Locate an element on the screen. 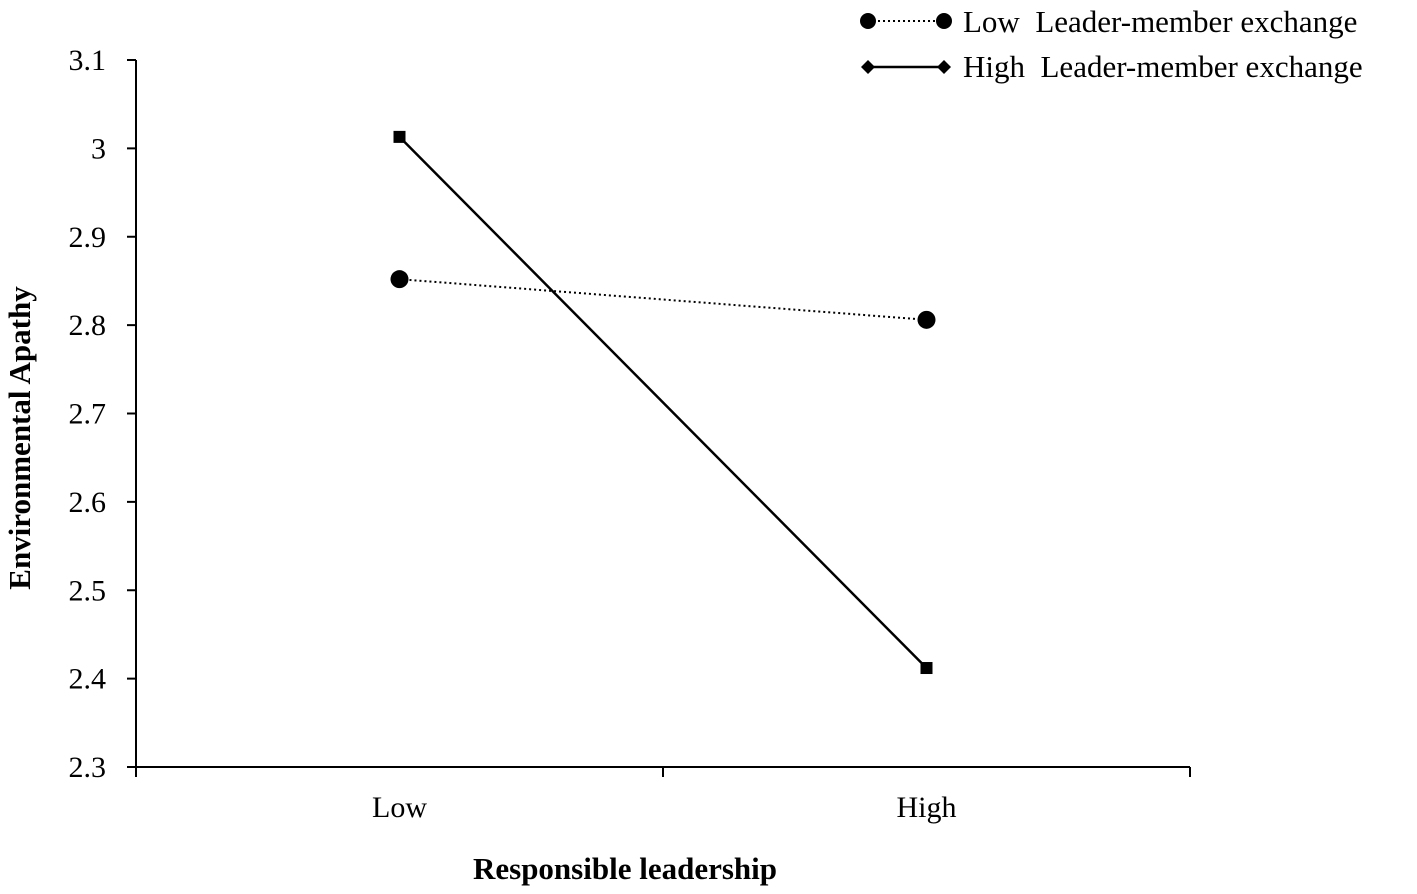  legend-item-high-lmx: High Leader-member exchange is located at coordinates (1112, 66).